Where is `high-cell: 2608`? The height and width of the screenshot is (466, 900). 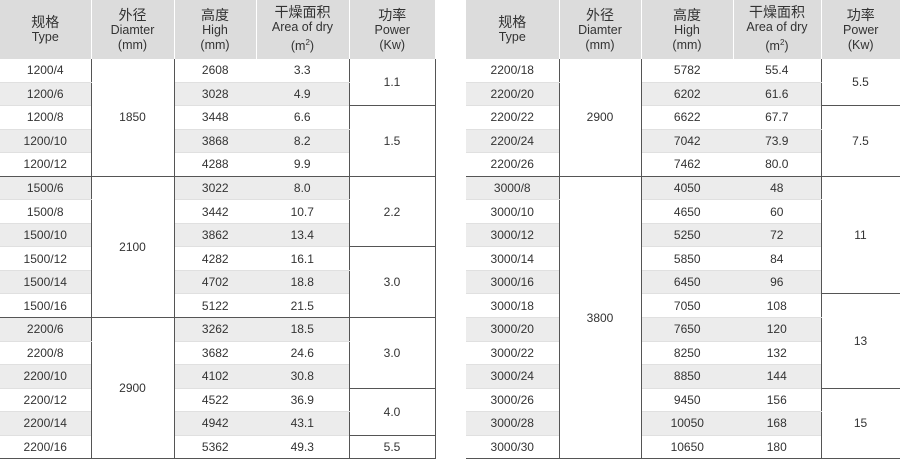
high-cell: 2608 is located at coordinates (215, 71).